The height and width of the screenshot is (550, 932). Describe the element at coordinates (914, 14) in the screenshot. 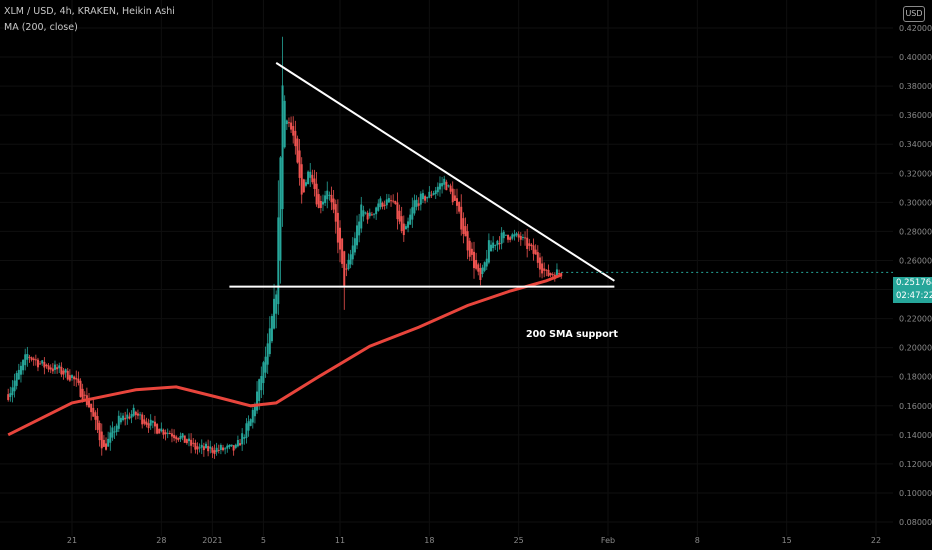

I see `currency-button: USD` at that location.